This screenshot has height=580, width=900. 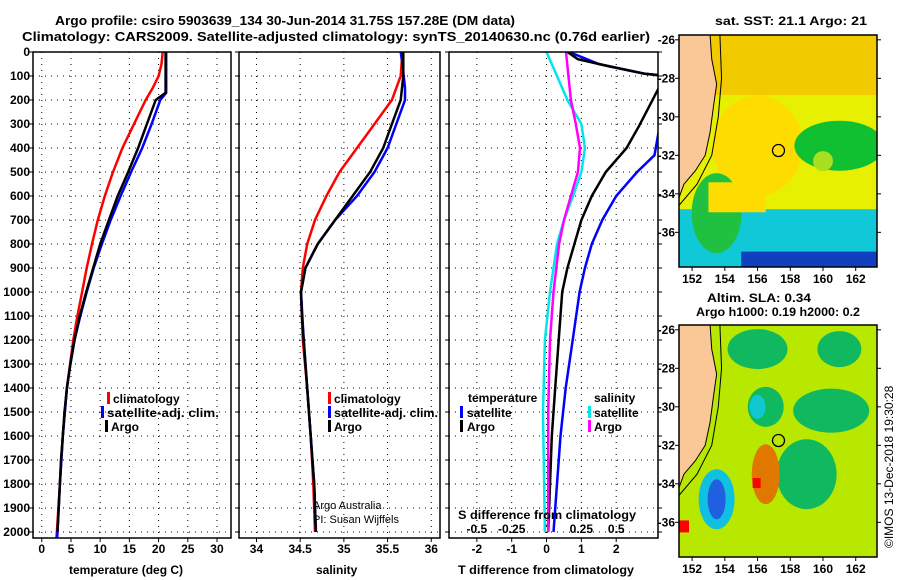 I want to click on y-tick-label: 1500, so click(x=16, y=412).